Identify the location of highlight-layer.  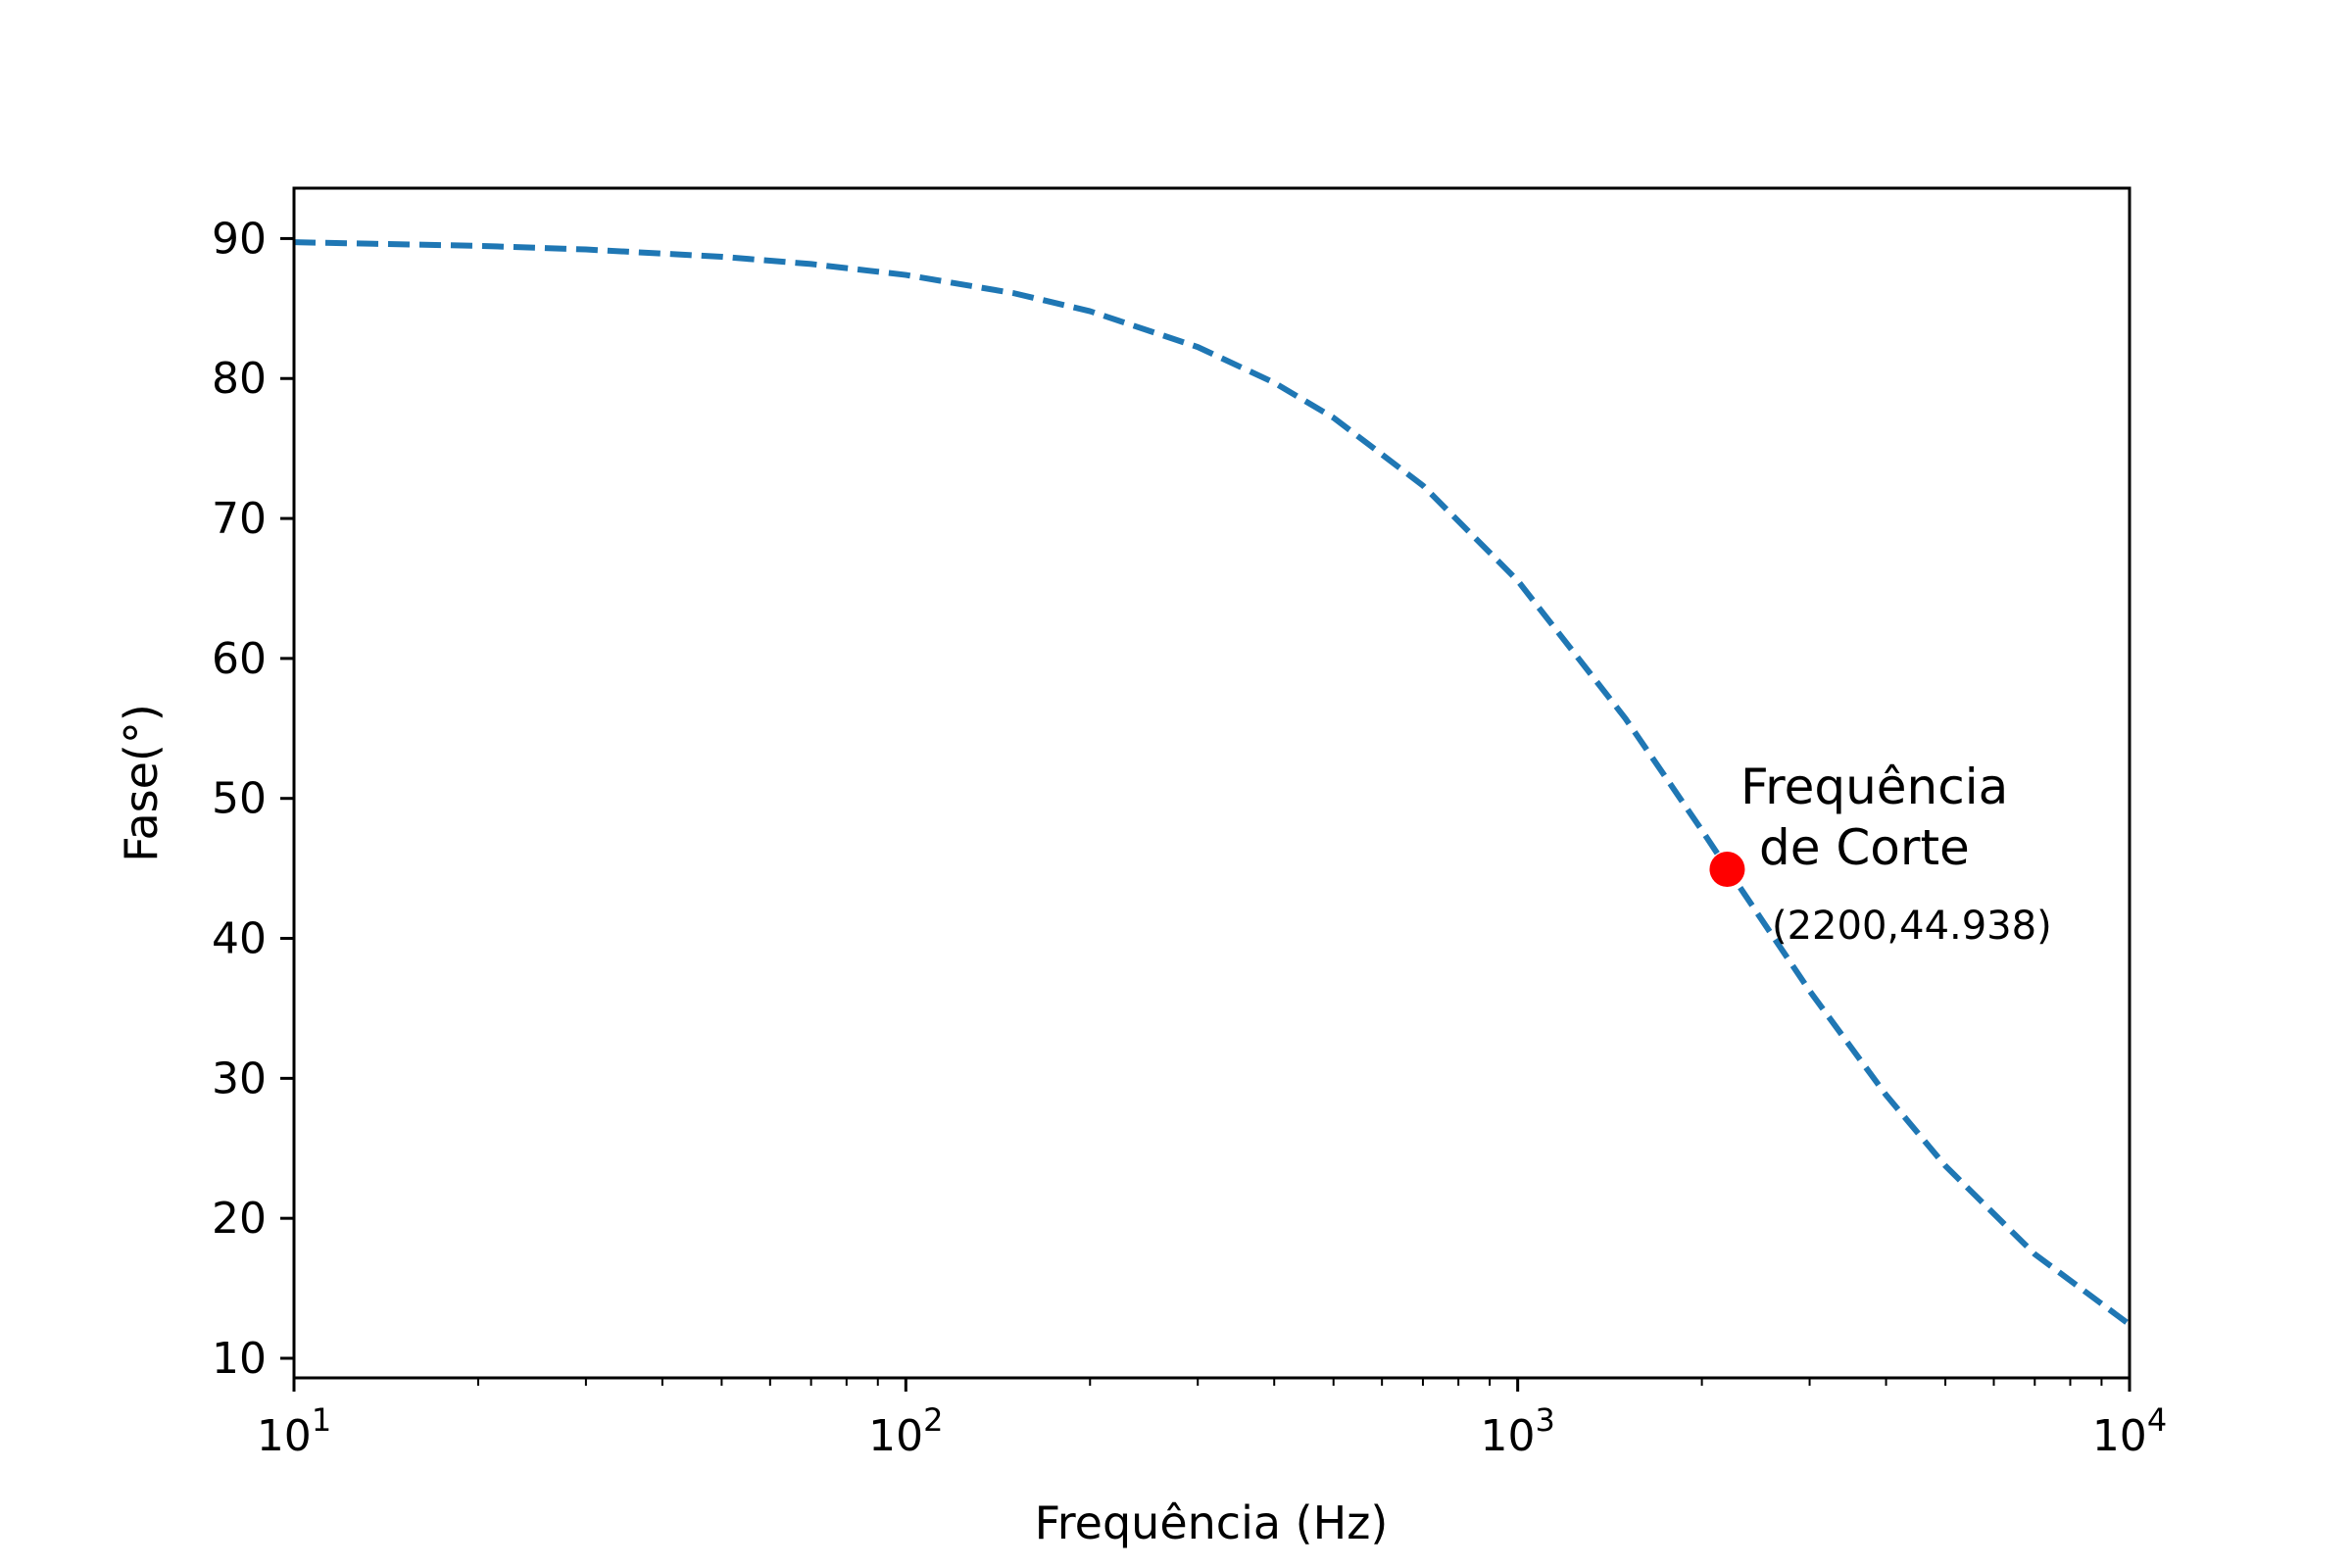
(1727, 870).